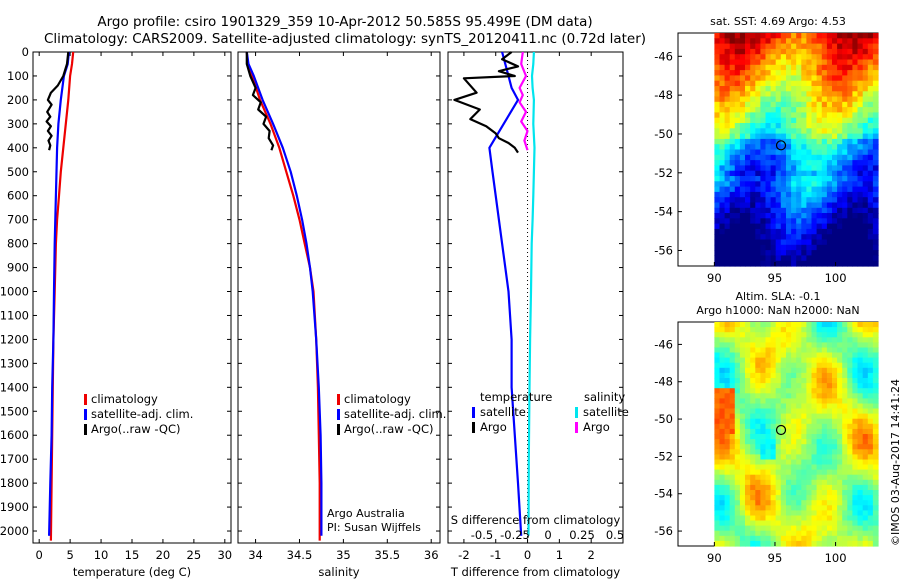 This screenshot has height=580, width=900. Describe the element at coordinates (57, 101) in the screenshot. I see `temperature-series-2-line` at that location.